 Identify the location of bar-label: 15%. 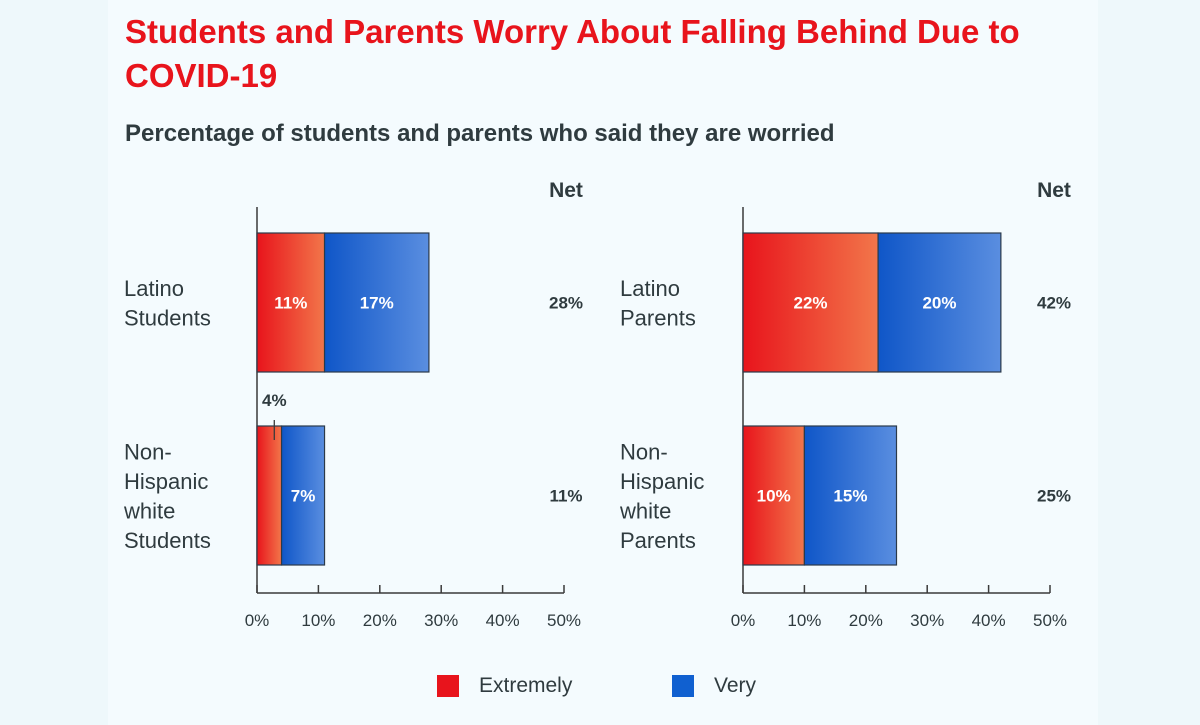
(850, 496).